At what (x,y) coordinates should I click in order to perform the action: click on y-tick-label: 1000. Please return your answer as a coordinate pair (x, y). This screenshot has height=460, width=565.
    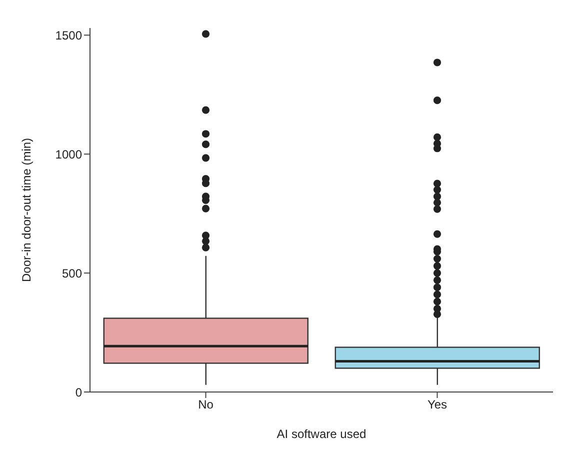
    Looking at the image, I should click on (68, 154).